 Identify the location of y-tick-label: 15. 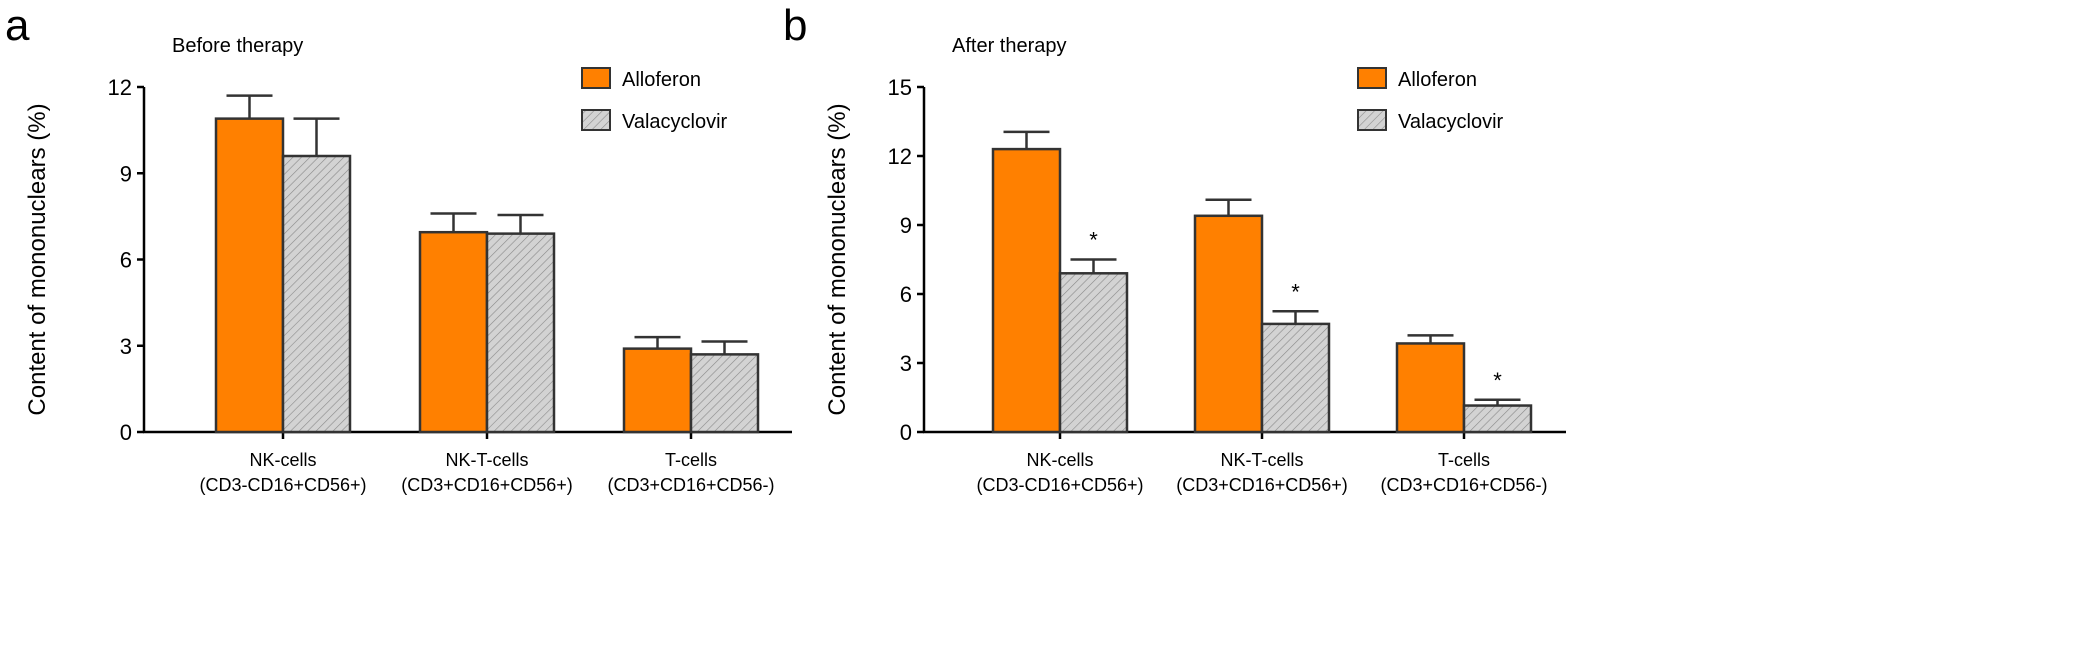
(900, 87).